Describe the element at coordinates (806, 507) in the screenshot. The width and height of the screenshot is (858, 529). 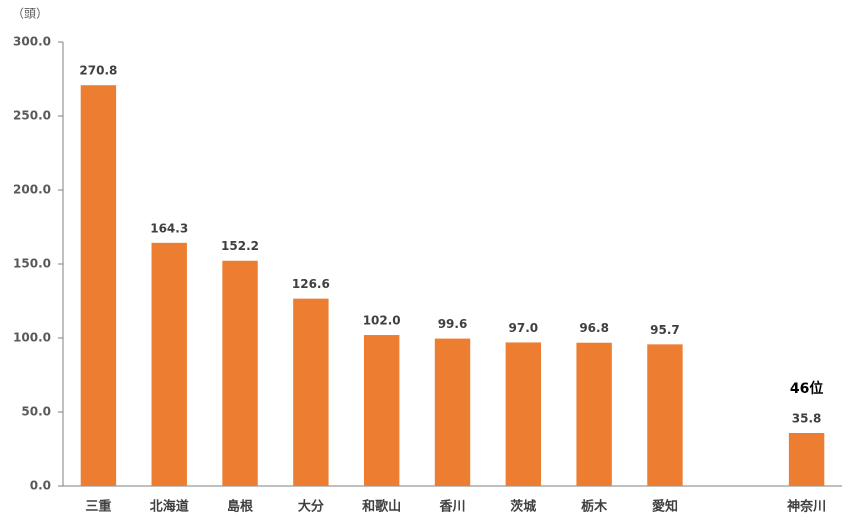
I see `x-tick-label: 神奈川` at that location.